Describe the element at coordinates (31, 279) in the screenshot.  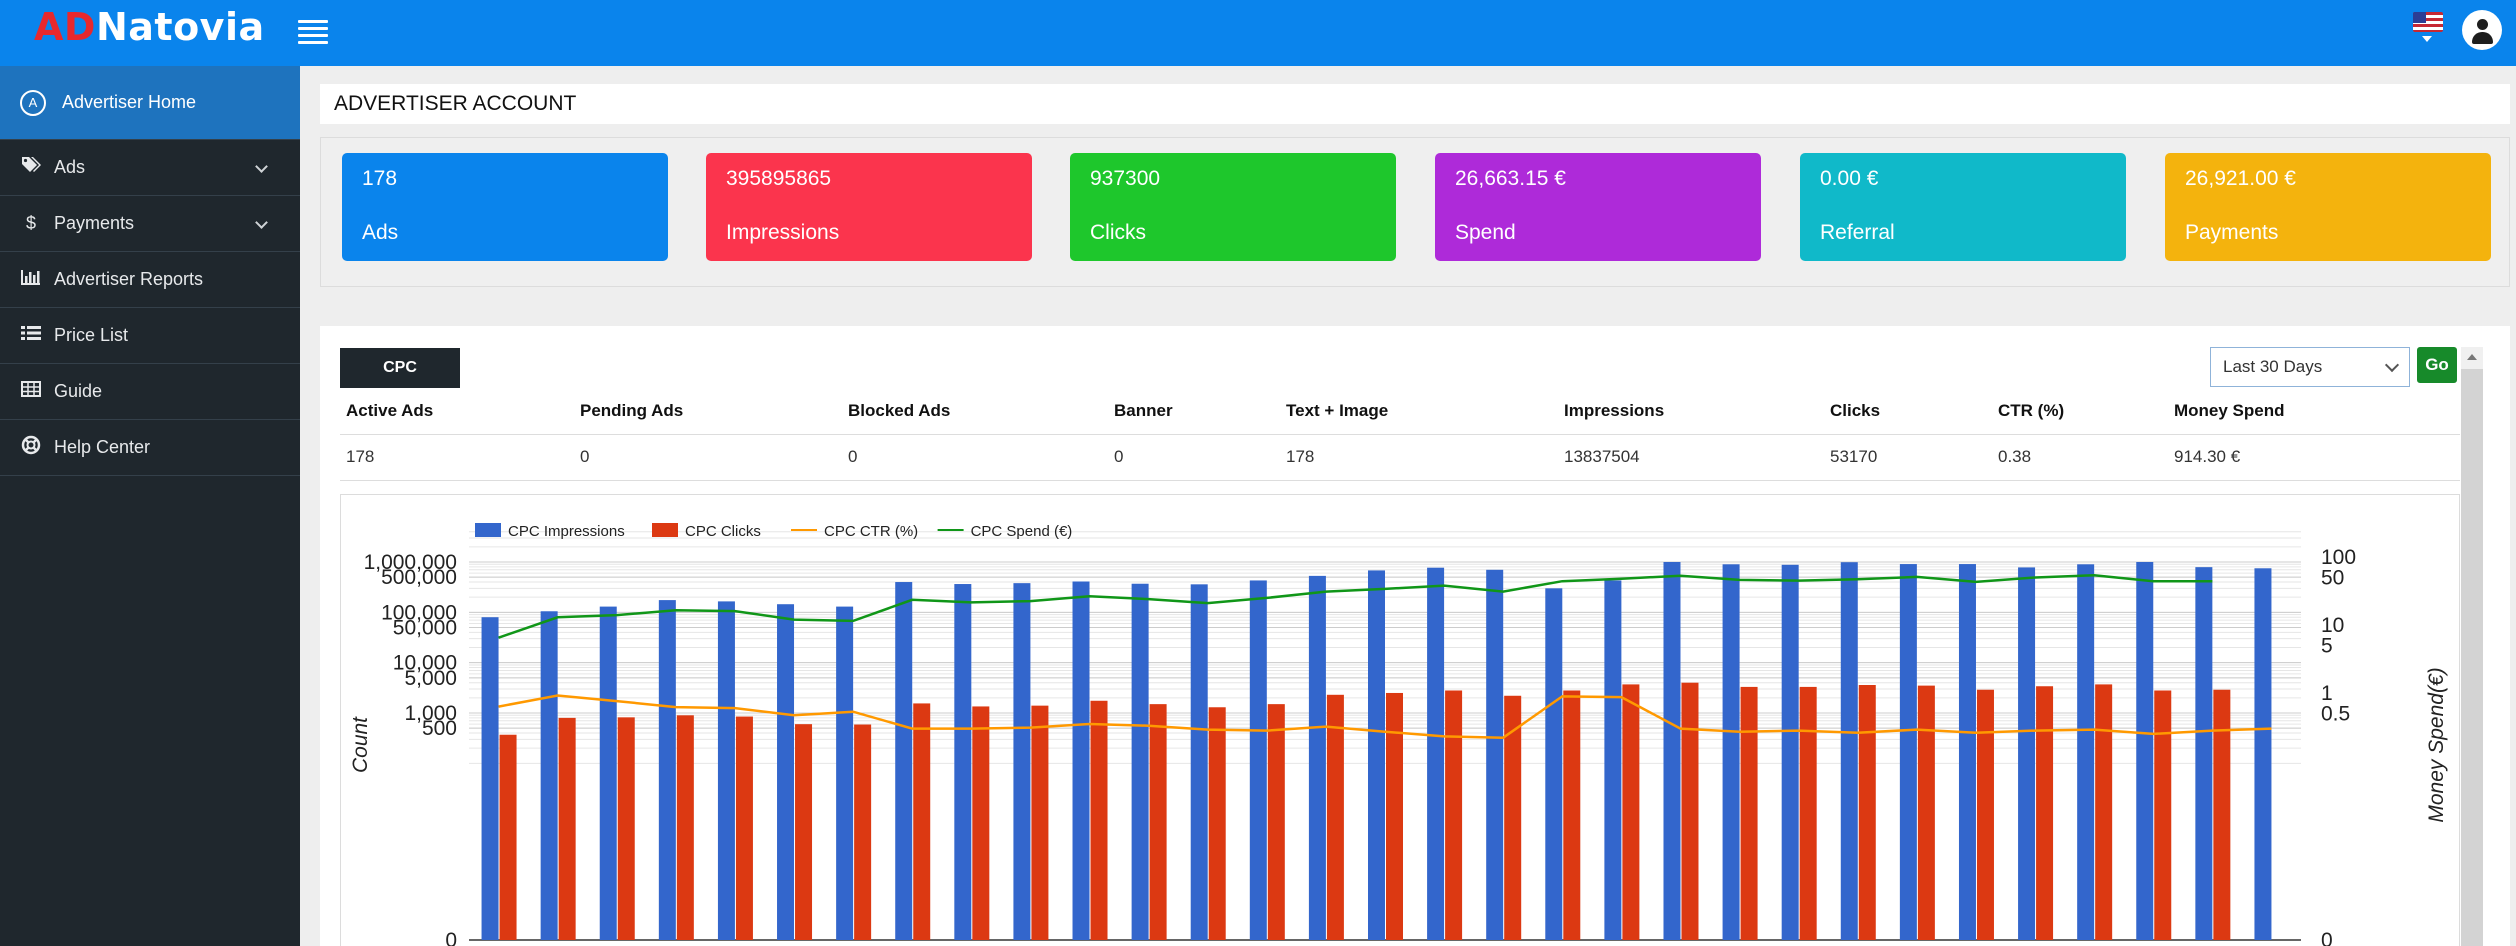
I see `bar-chart-icon` at that location.